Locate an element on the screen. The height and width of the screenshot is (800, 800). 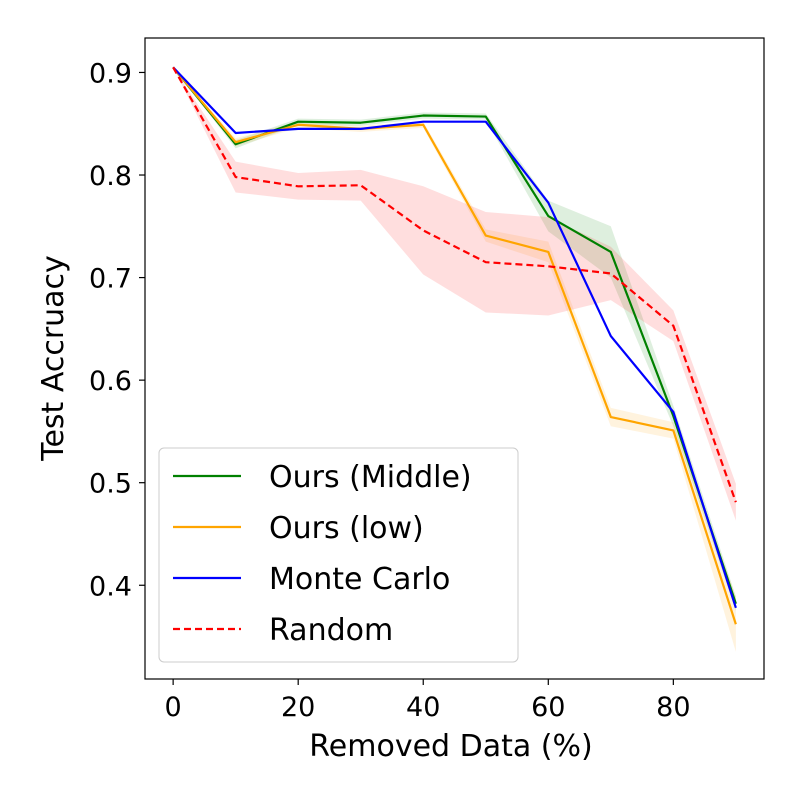
legend-label-ours-middle: Ours (Middle) is located at coordinates (370, 477).